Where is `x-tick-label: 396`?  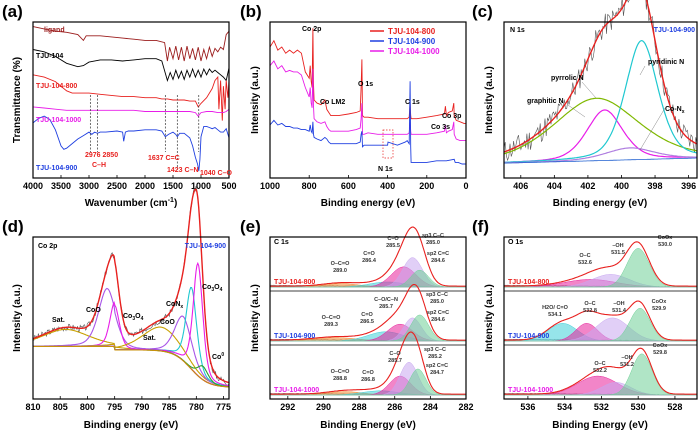 x-tick-label: 396 is located at coordinates (688, 186).